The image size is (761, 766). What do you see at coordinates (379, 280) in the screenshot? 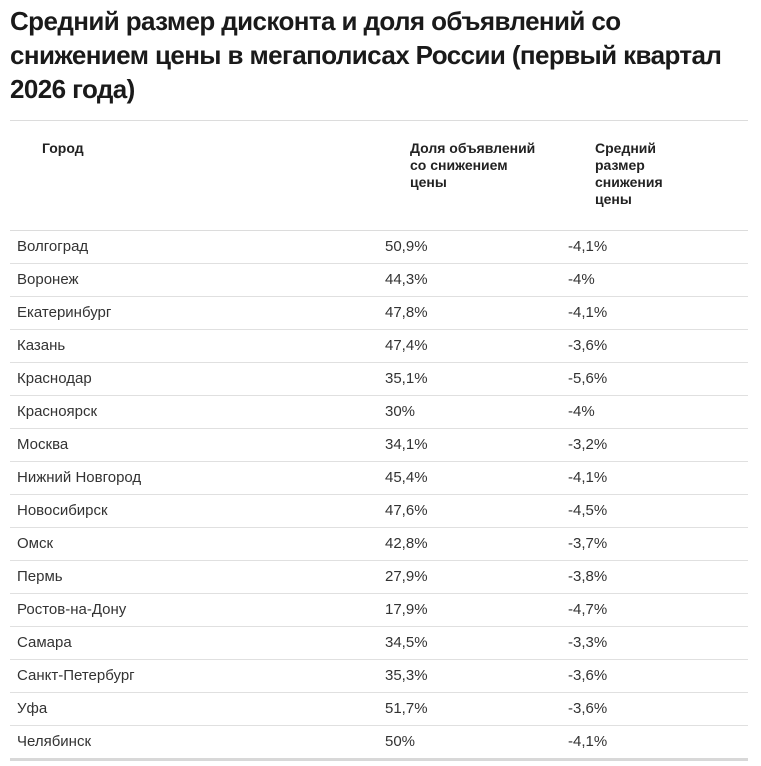
I see `table-row: Воронеж 44,3% -4%` at bounding box center [379, 280].